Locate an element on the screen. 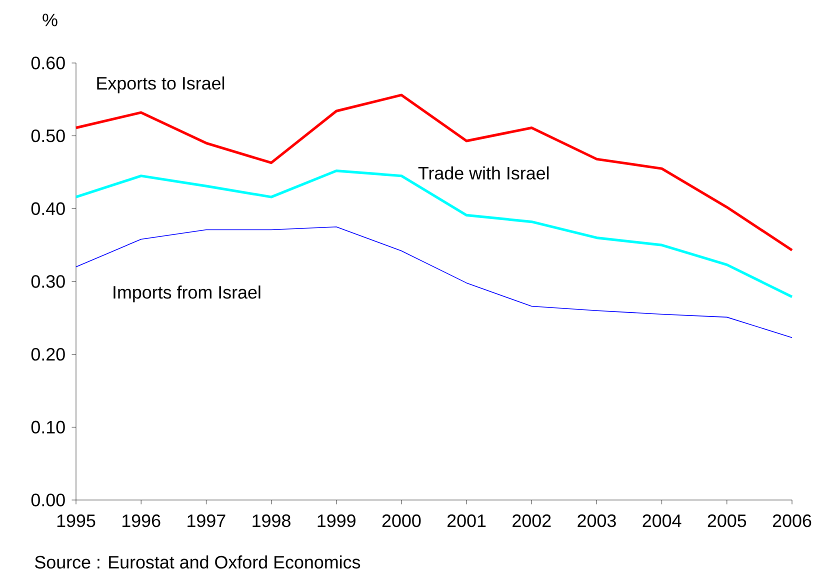 Image resolution: width=821 pixels, height=573 pixels. x-tick-label: 1999 is located at coordinates (337, 521).